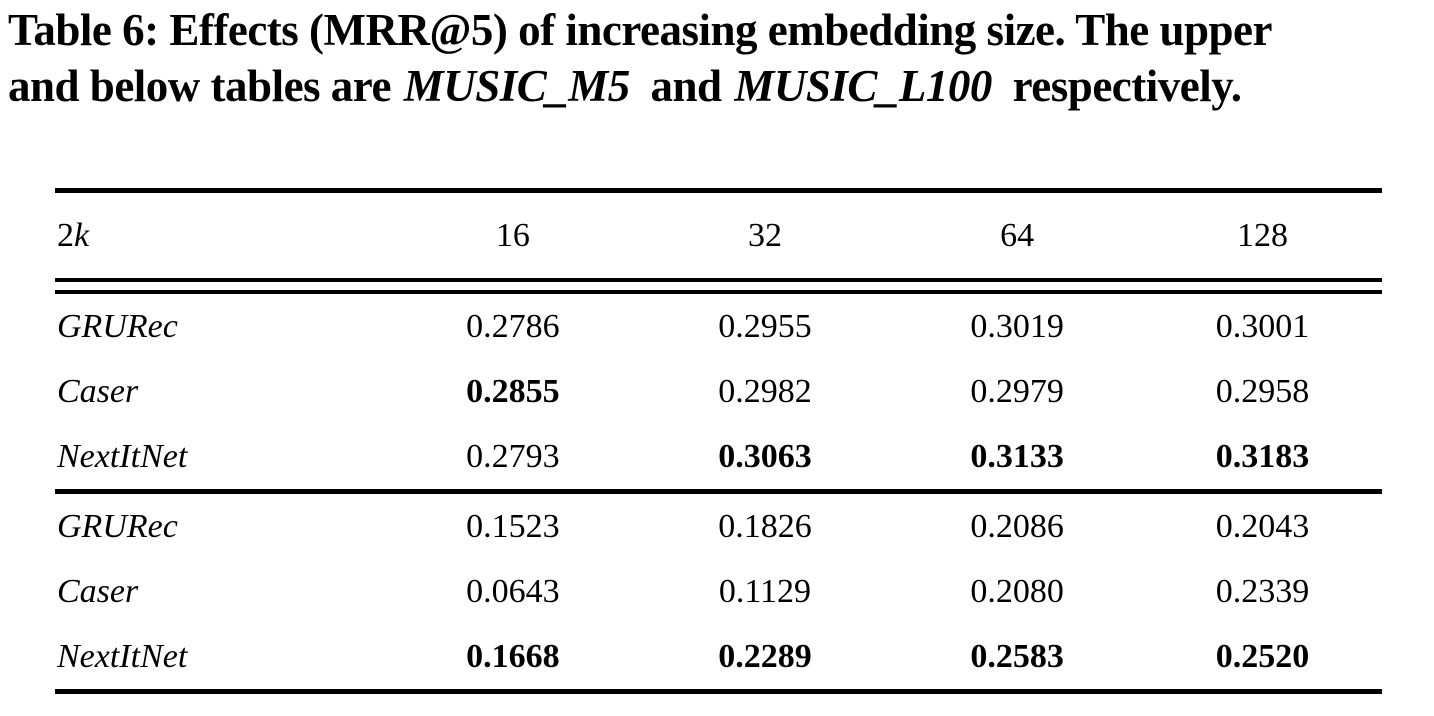  What do you see at coordinates (1262, 456) in the screenshot?
I see `metric-value: 0.3183` at bounding box center [1262, 456].